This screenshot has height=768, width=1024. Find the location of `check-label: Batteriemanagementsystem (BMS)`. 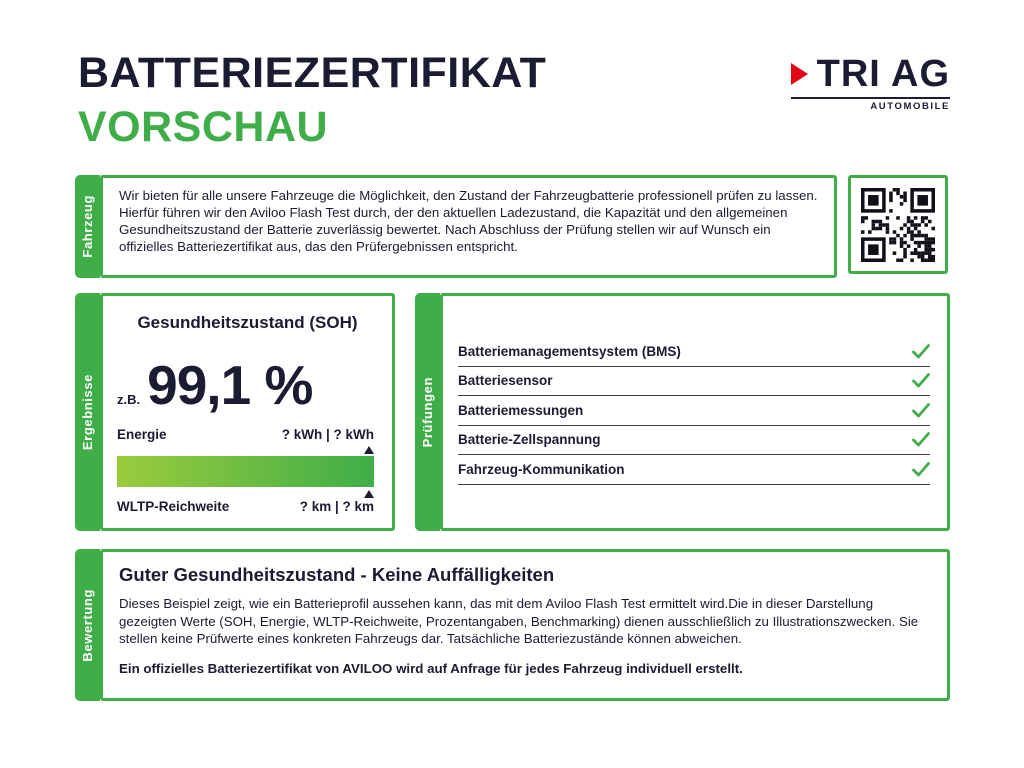

check-label: Batteriemanagementsystem (BMS) is located at coordinates (569, 351).